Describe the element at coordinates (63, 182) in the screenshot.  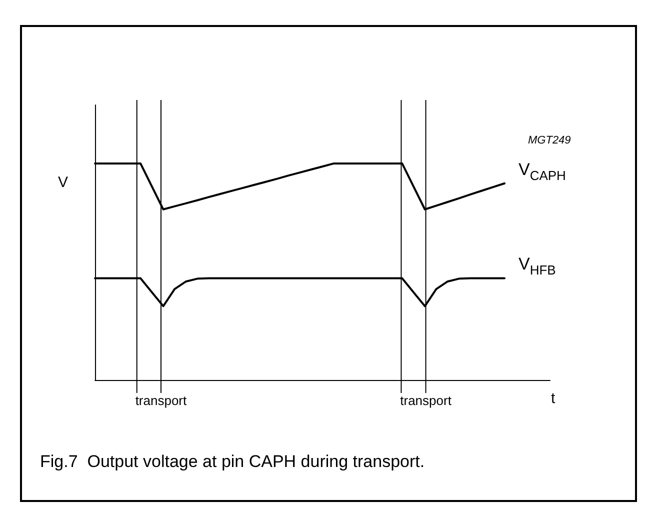
I see `y-axis-title: V` at that location.